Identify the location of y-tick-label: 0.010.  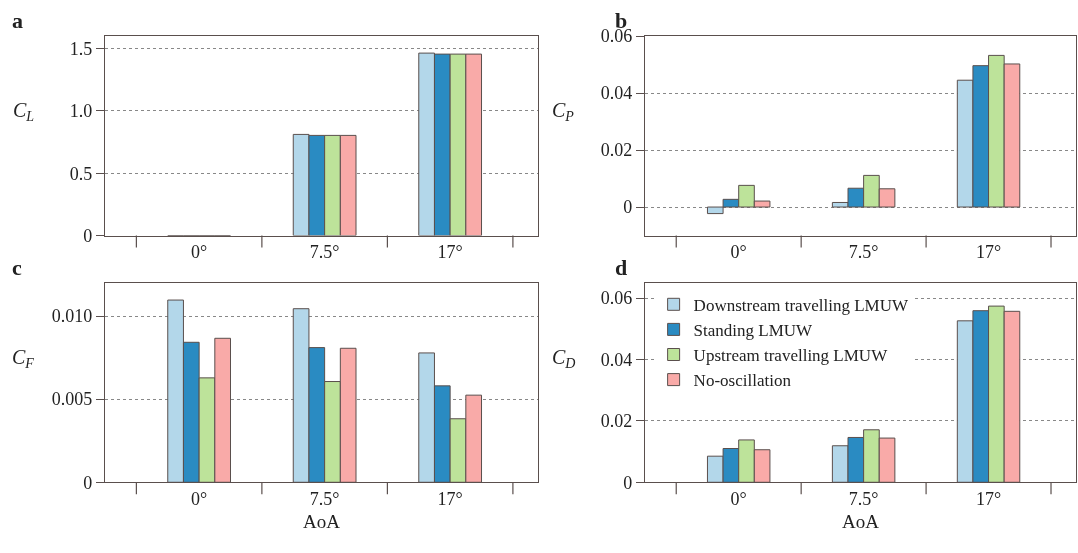
(72, 316).